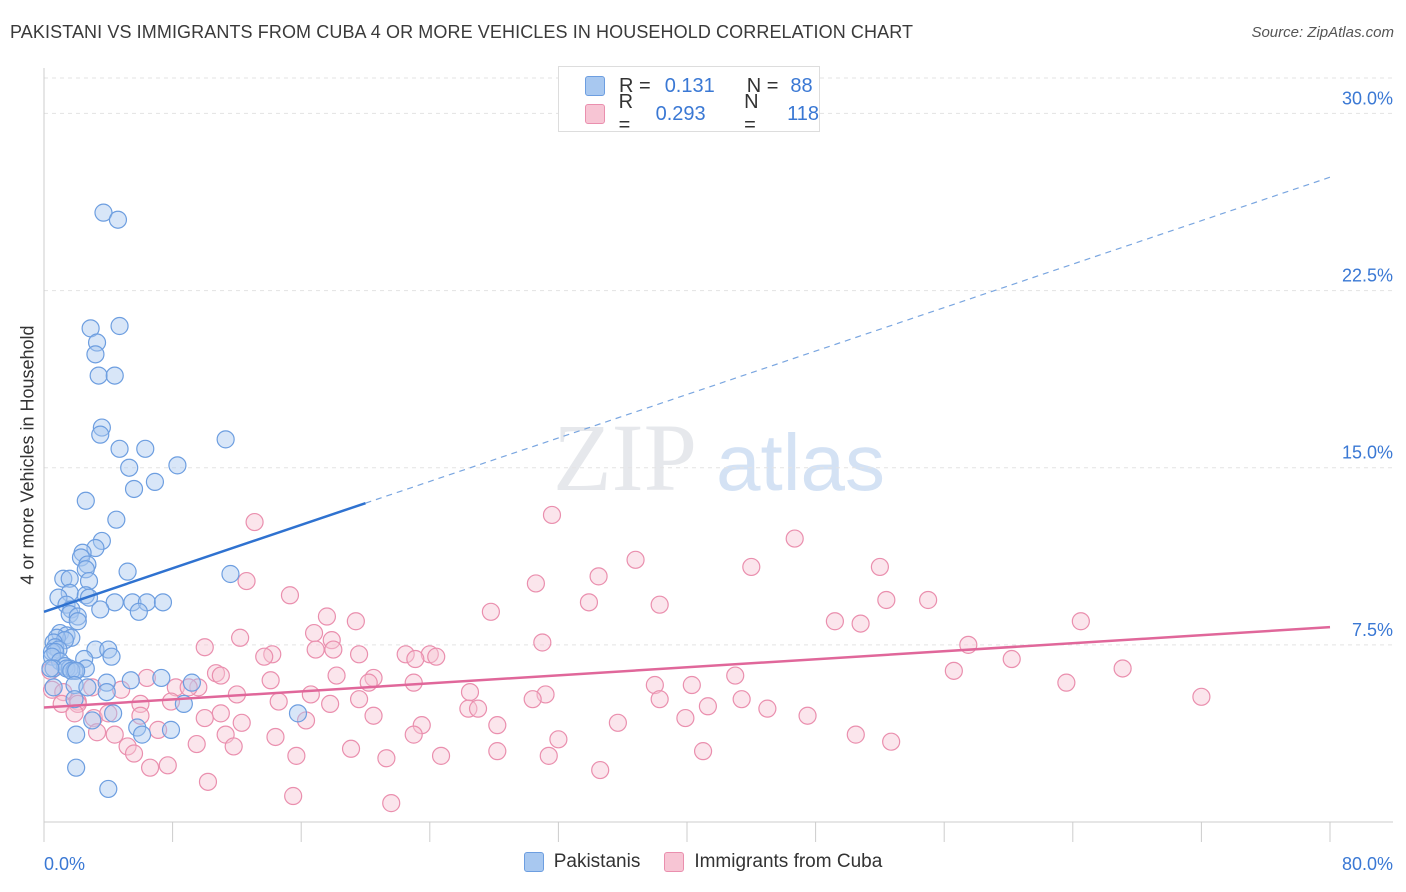 The image size is (1406, 892). What do you see at coordinates (1367, 864) in the screenshot?
I see `x-tick-label: 80.0%` at bounding box center [1367, 864].